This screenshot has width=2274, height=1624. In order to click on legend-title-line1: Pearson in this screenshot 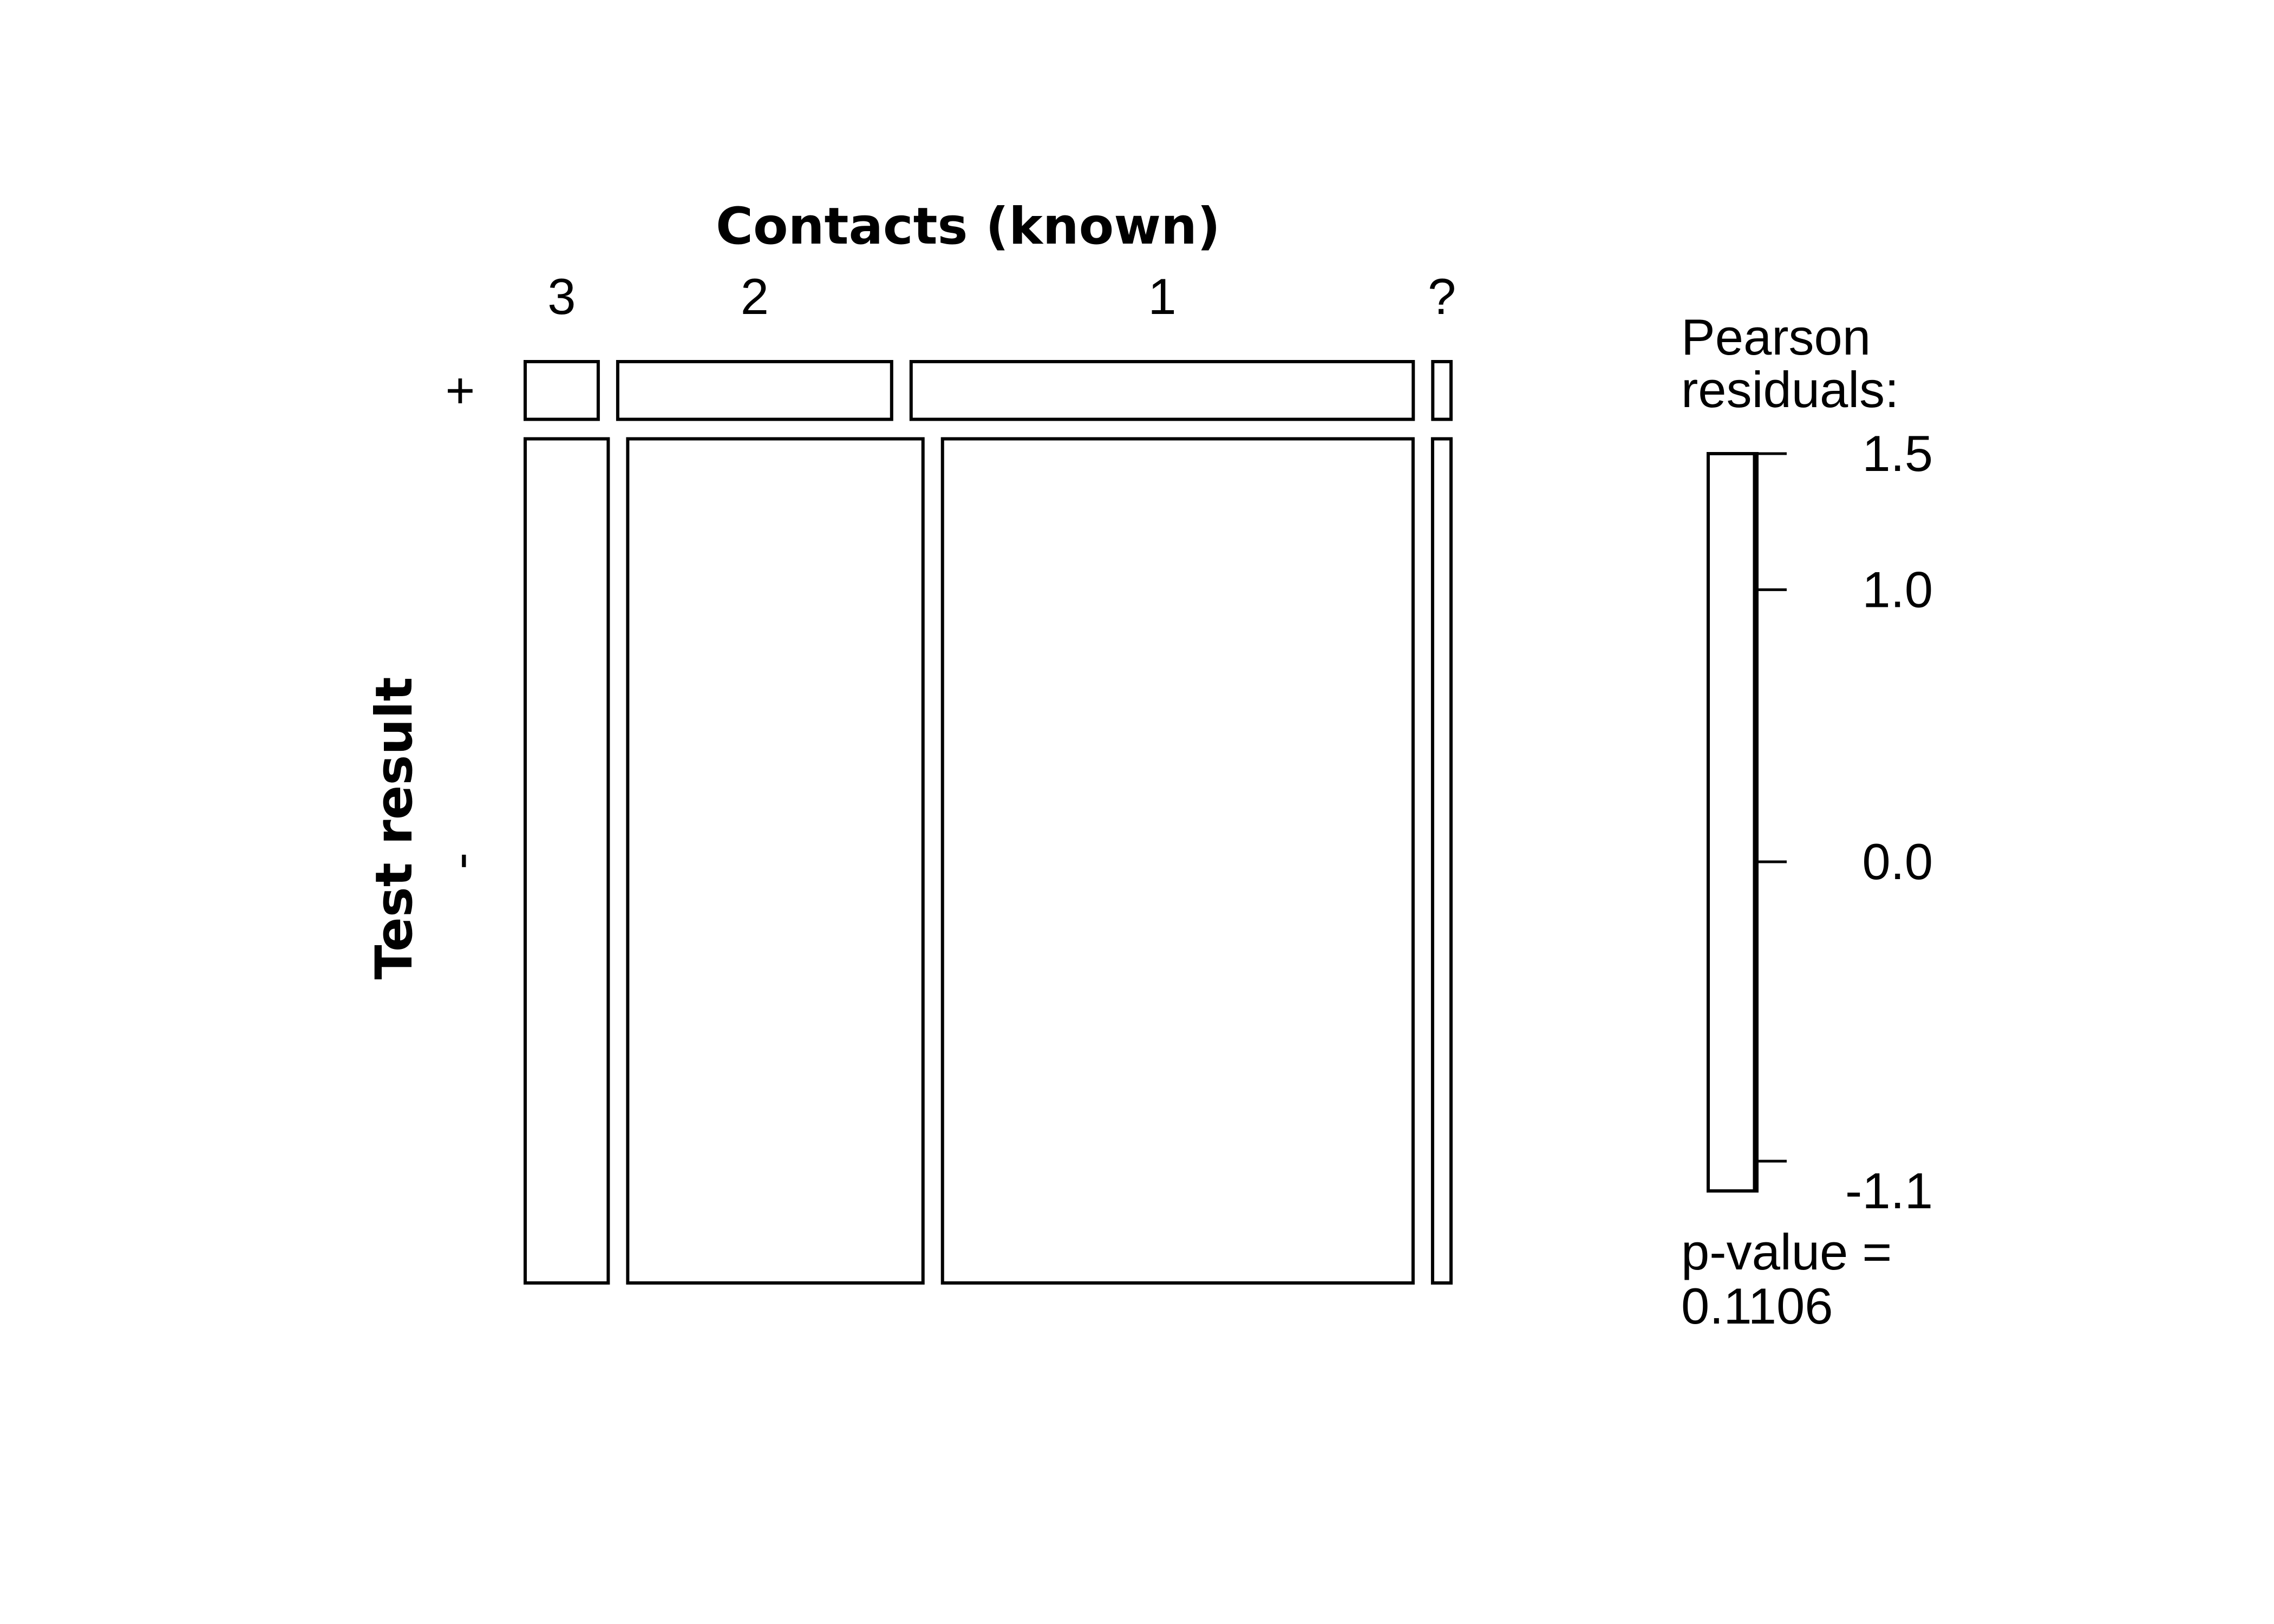, I will do `click(1776, 337)`.